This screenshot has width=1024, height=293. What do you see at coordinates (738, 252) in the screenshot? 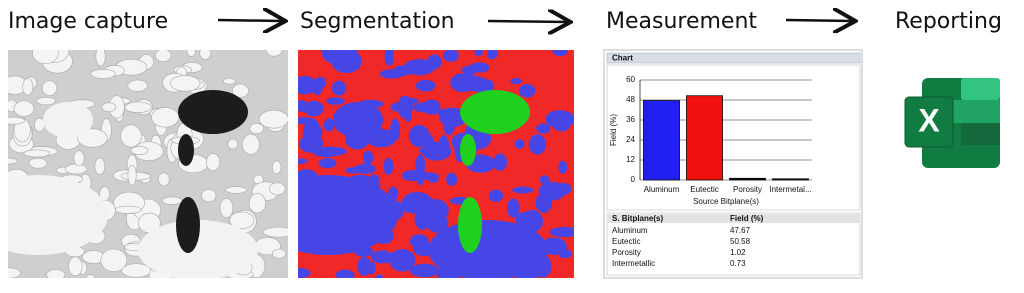
I see `table-cell: 1.02` at bounding box center [738, 252].